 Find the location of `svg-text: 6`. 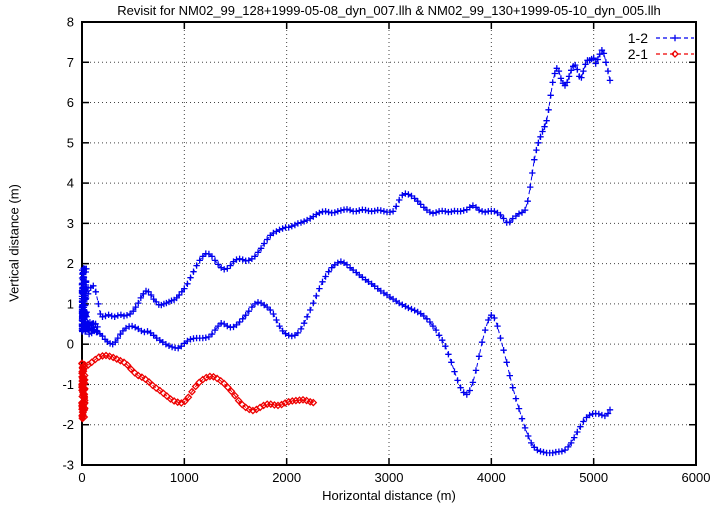

svg-text: 6 is located at coordinates (70, 102).